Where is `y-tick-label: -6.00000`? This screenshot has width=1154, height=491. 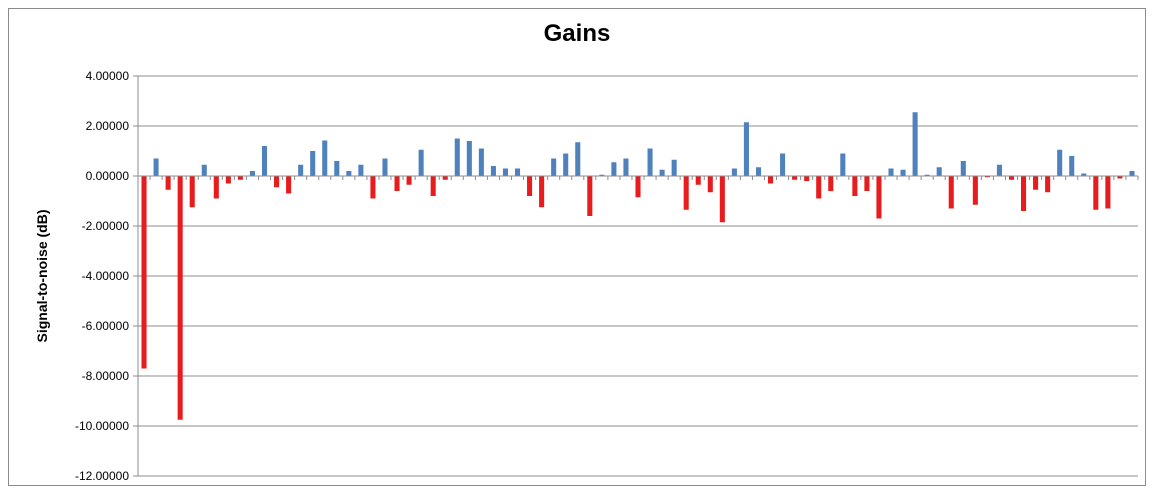
y-tick-label: -6.00000 is located at coordinates (106, 326).